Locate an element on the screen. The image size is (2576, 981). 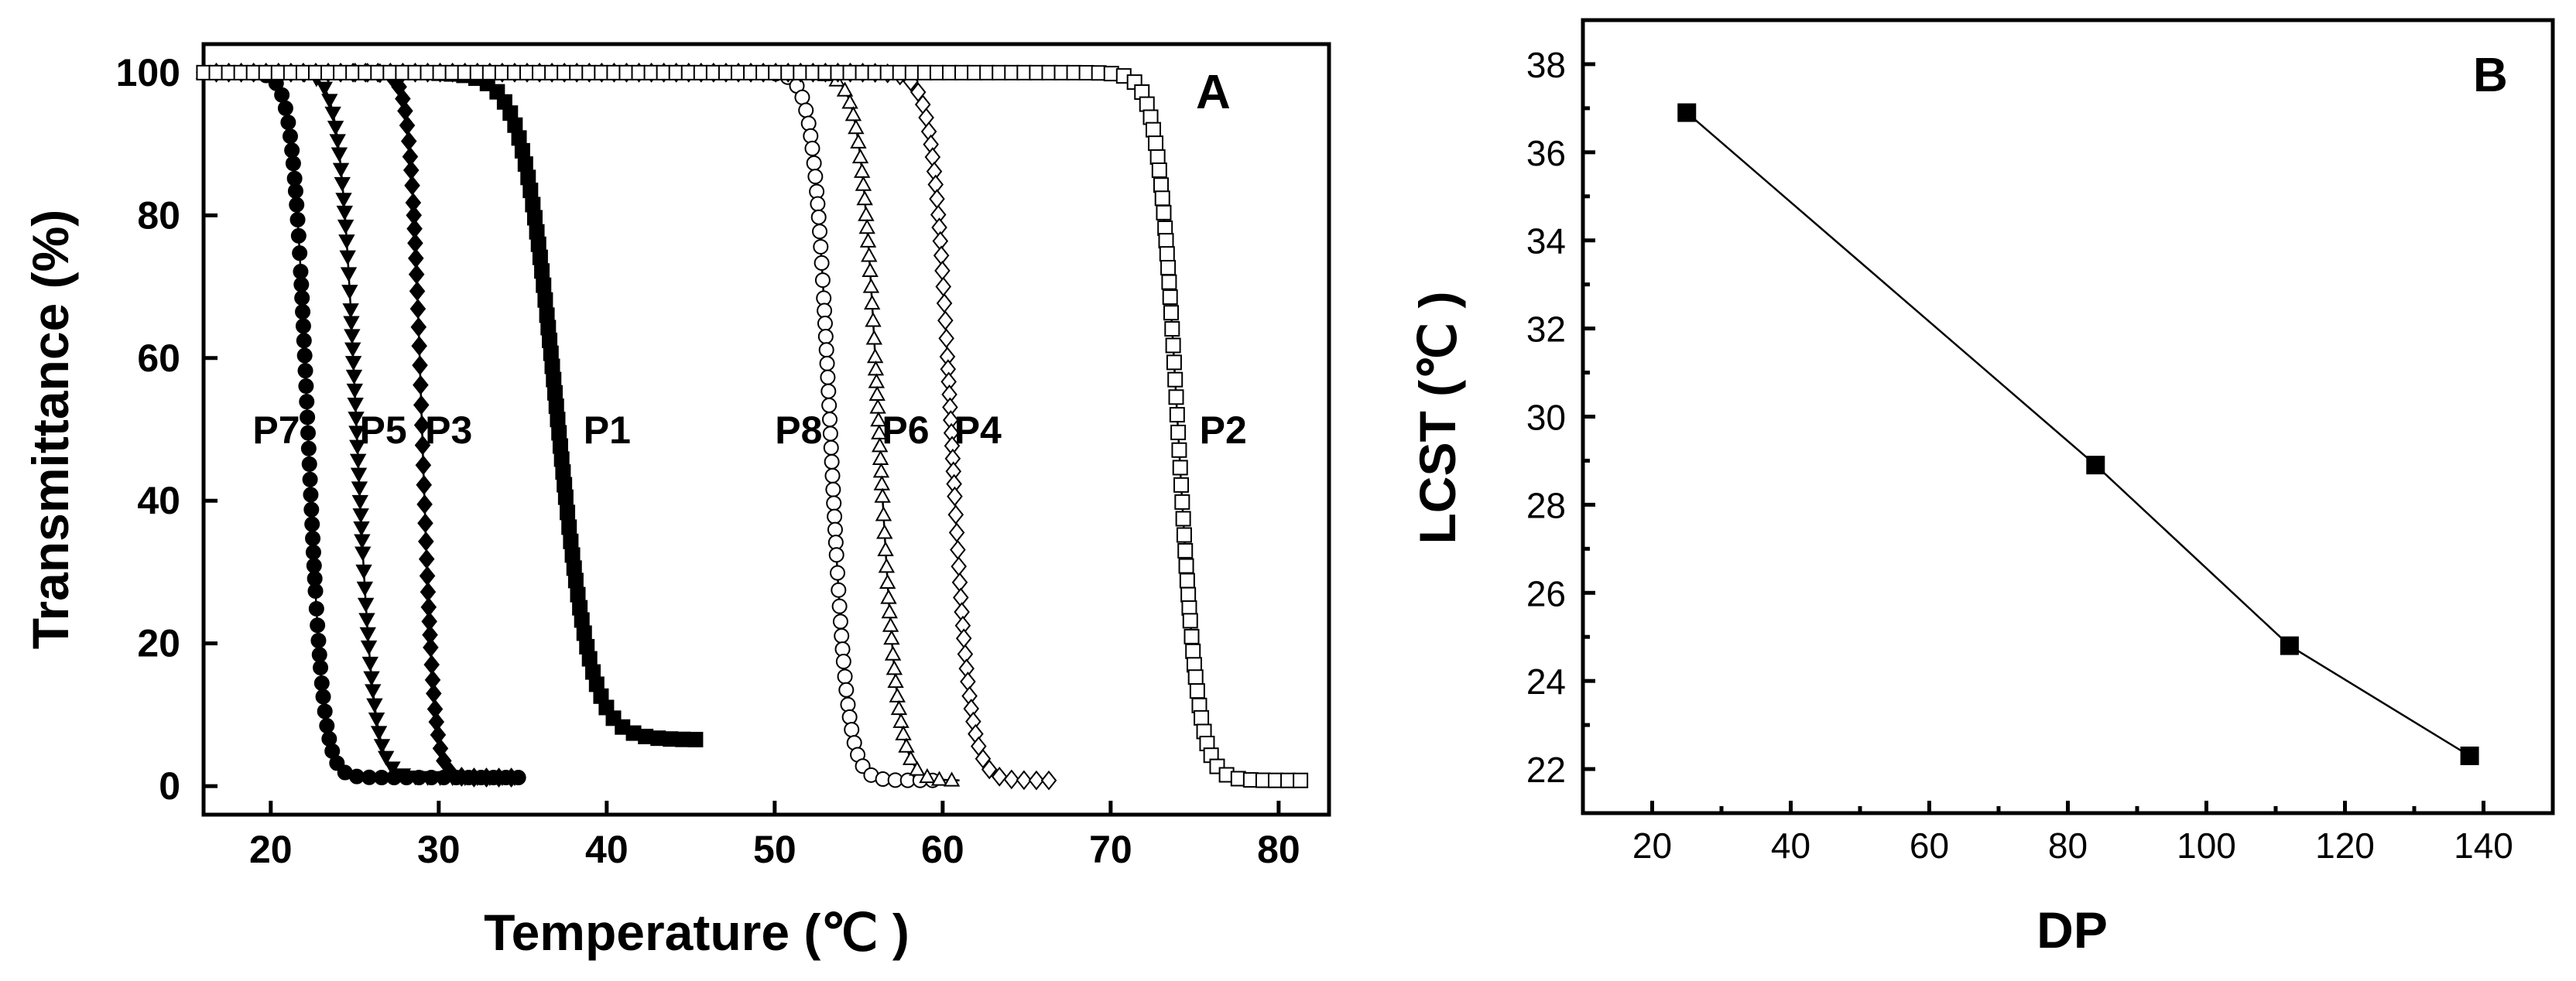
series-line-P1 is located at coordinates (569, 406).